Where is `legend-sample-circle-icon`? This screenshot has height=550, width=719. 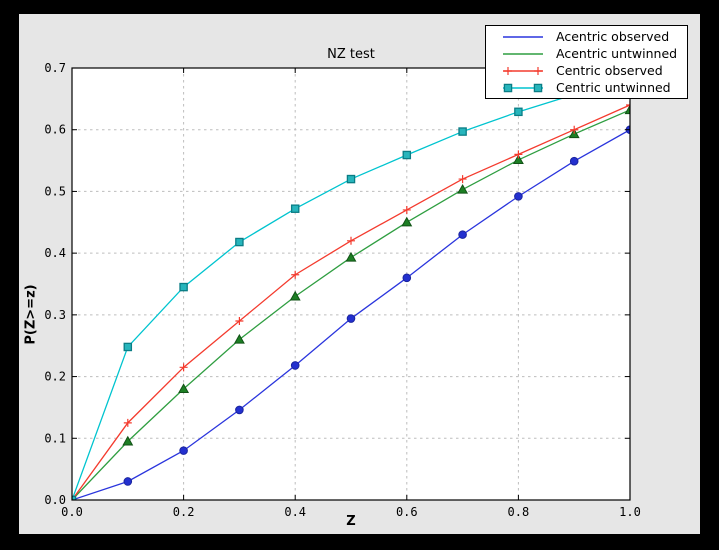 legend-sample-circle-icon is located at coordinates (523, 36).